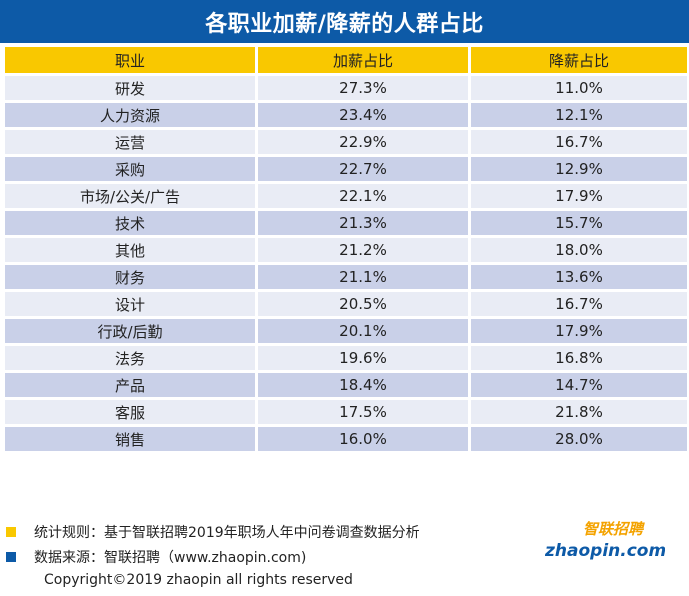 The height and width of the screenshot is (596, 689). What do you see at coordinates (11, 532) in the screenshot?
I see `yellow-square-icon` at bounding box center [11, 532].